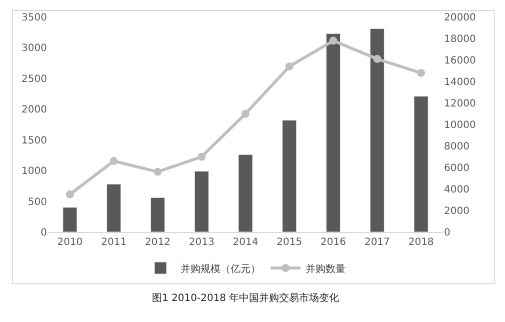  I want to click on y2-tick-label: 10000, so click(460, 125).